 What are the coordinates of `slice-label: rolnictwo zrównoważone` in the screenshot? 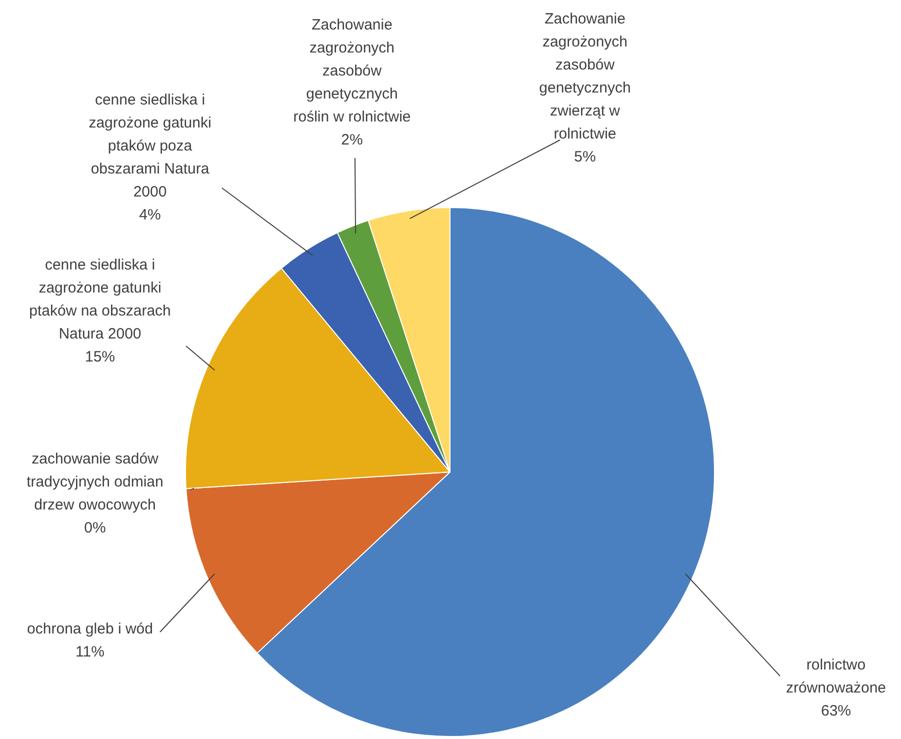 It's located at (836, 676).